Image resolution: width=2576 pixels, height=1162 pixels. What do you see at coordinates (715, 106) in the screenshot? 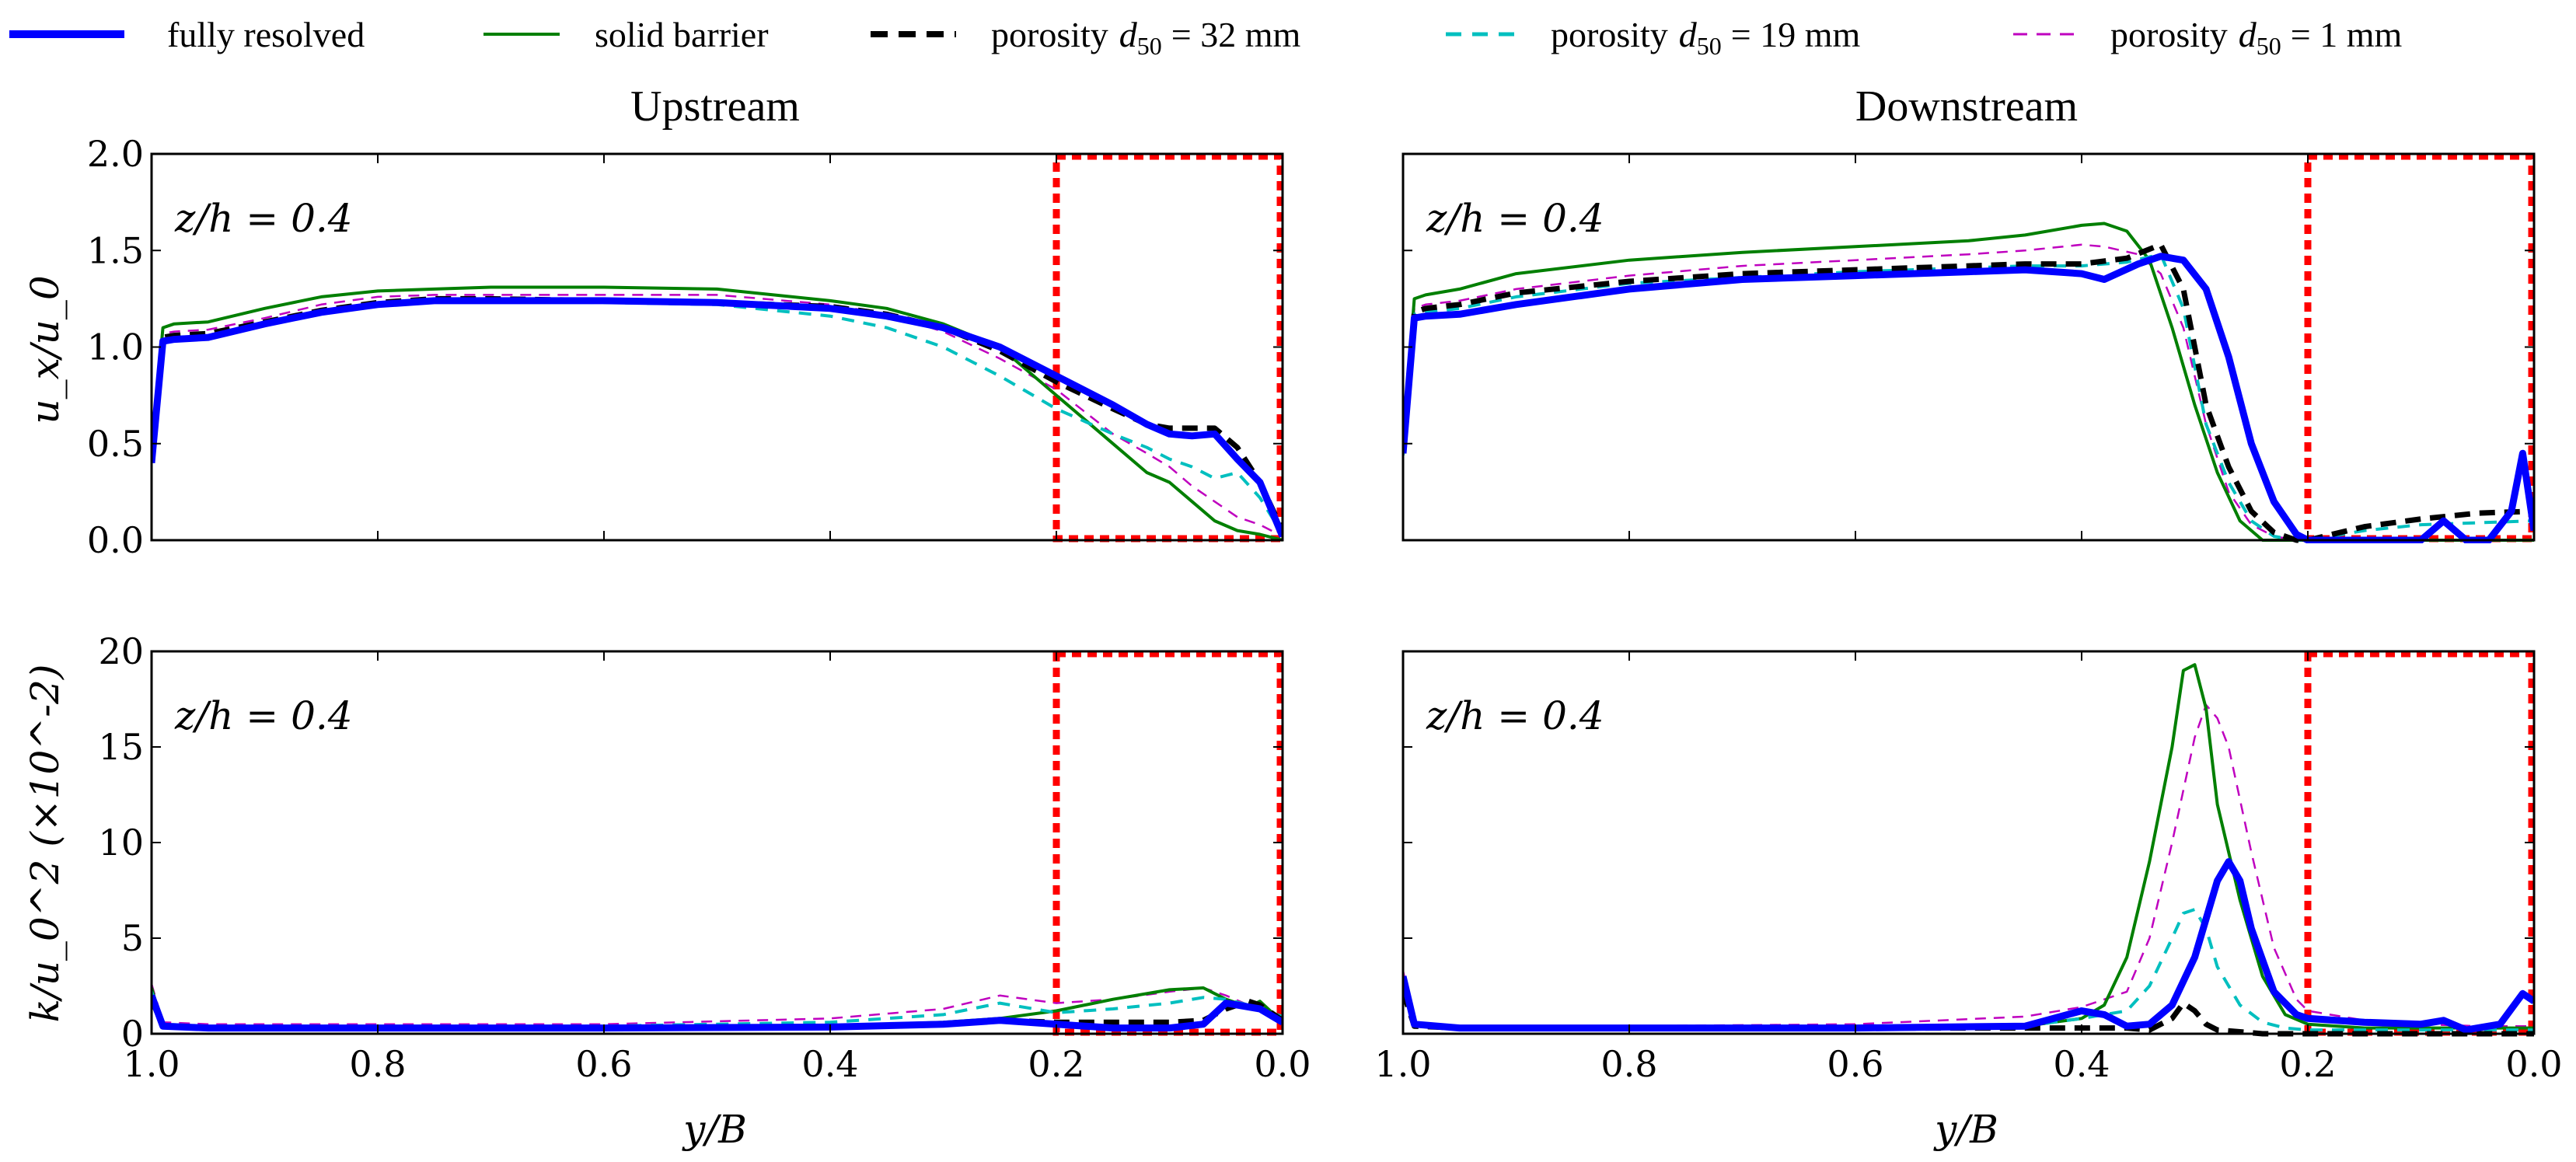
I see `title-upstream: Upstream` at bounding box center [715, 106].